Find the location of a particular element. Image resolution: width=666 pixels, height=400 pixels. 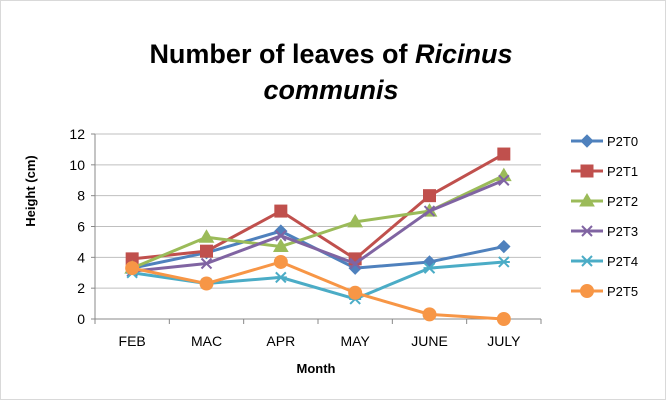

legend-label-p2t4: P2T4 is located at coordinates (622, 261).